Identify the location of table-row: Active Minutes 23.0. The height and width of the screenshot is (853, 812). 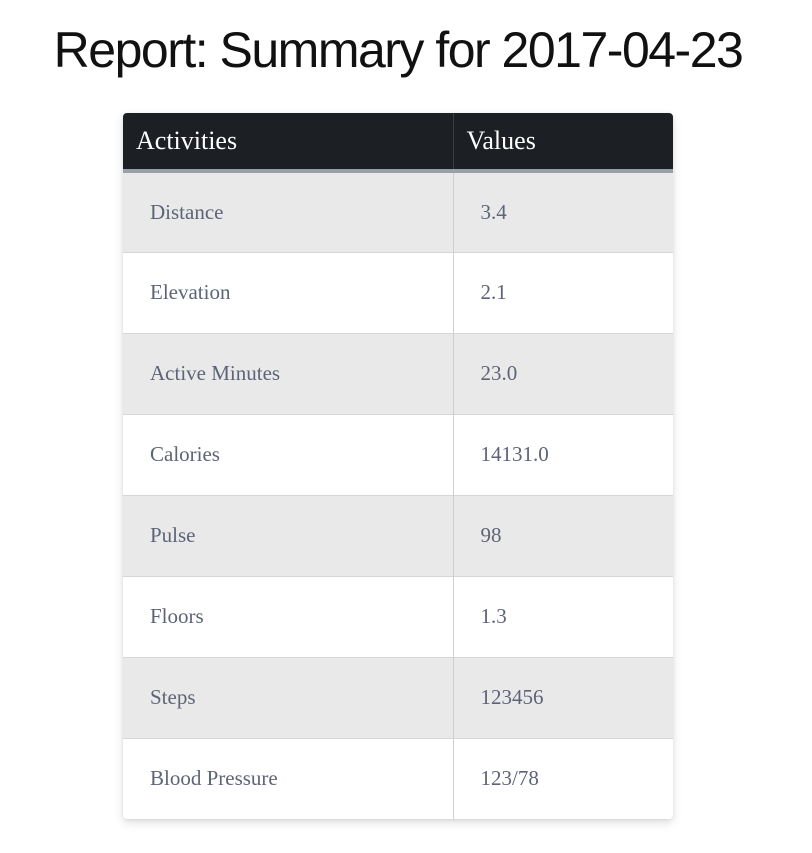
(398, 373).